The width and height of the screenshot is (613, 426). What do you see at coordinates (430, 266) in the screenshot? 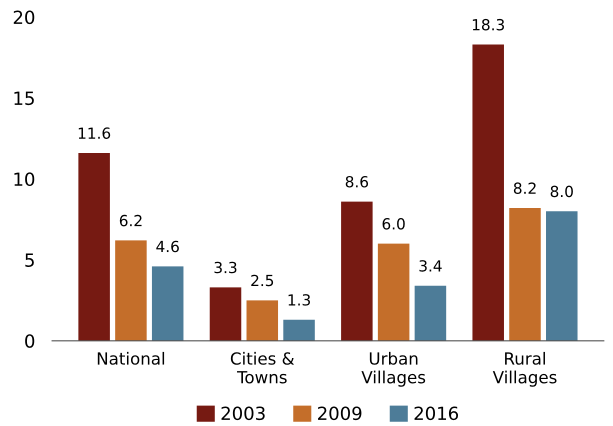
I see `data-label: 3.4` at bounding box center [430, 266].